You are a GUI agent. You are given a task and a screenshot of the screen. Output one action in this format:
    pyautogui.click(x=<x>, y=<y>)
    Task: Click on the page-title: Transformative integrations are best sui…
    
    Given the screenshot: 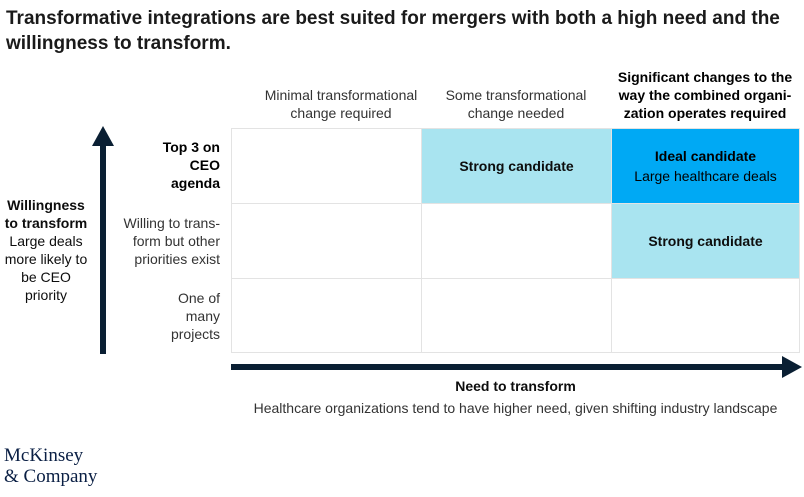 What is the action you would take?
    pyautogui.click(x=393, y=31)
    